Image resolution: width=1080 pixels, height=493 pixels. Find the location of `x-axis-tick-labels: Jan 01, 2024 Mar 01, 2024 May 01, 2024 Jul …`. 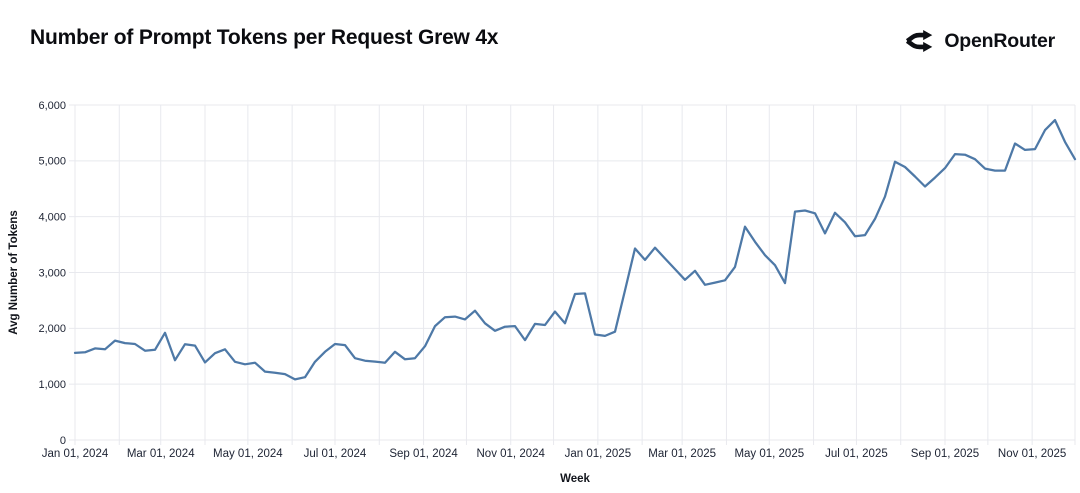

x-axis-tick-labels: Jan 01, 2024 Mar 01, 2024 May 01, 2024 Jul … is located at coordinates (554, 454).